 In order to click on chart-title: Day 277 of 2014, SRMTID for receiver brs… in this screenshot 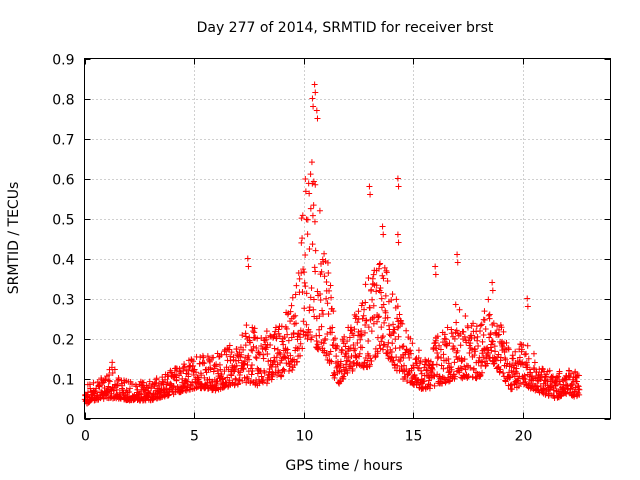, I will do `click(345, 28)`.